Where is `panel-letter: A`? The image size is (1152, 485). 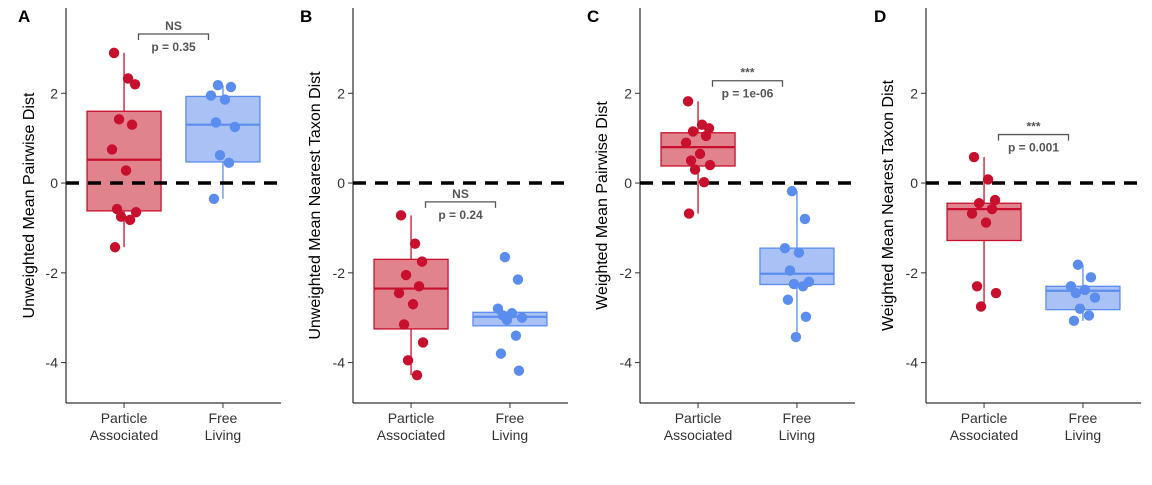
panel-letter: A is located at coordinates (24, 16).